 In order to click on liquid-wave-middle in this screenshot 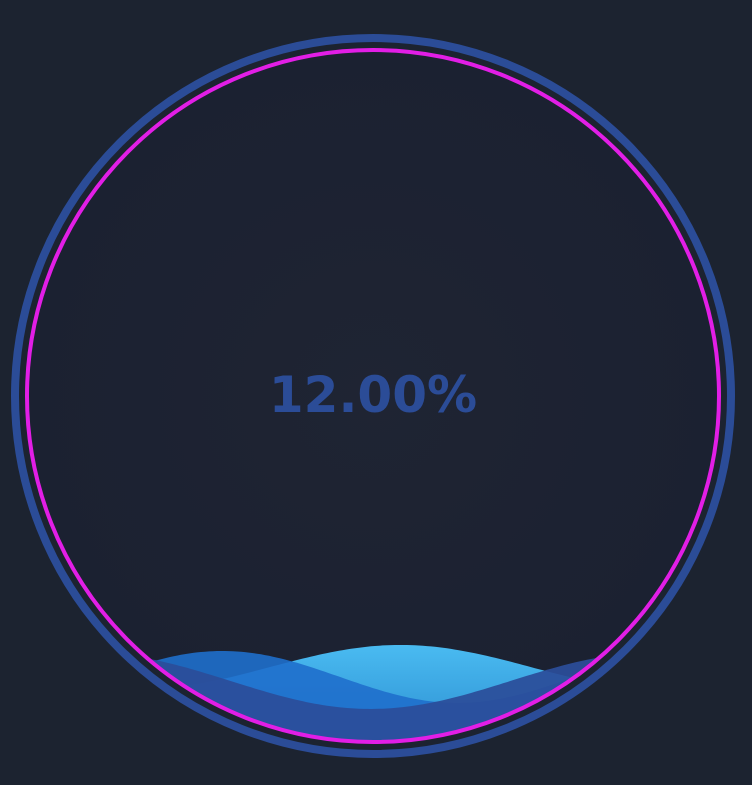, I will do `click(373, 696)`.